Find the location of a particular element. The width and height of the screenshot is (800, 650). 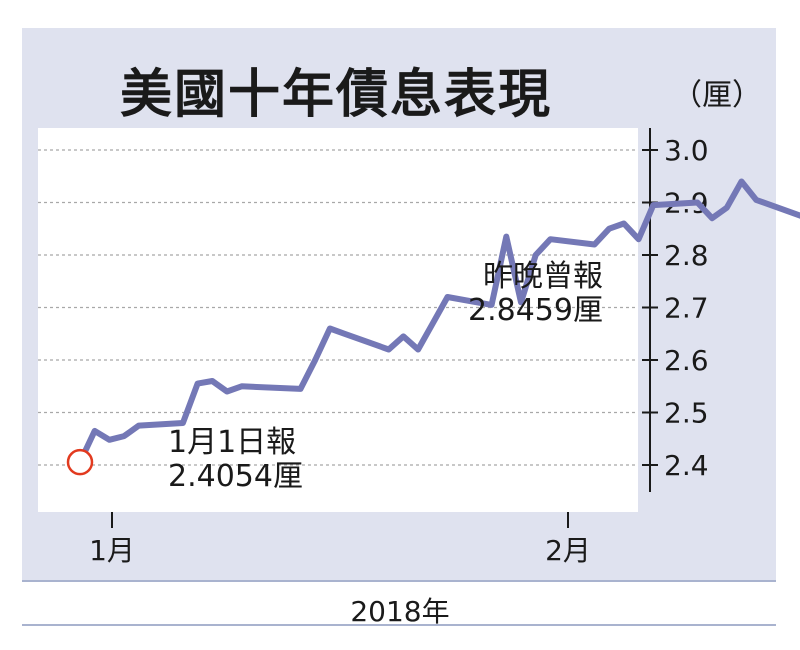

y-tick-label-5: 2.5 is located at coordinates (686, 413).